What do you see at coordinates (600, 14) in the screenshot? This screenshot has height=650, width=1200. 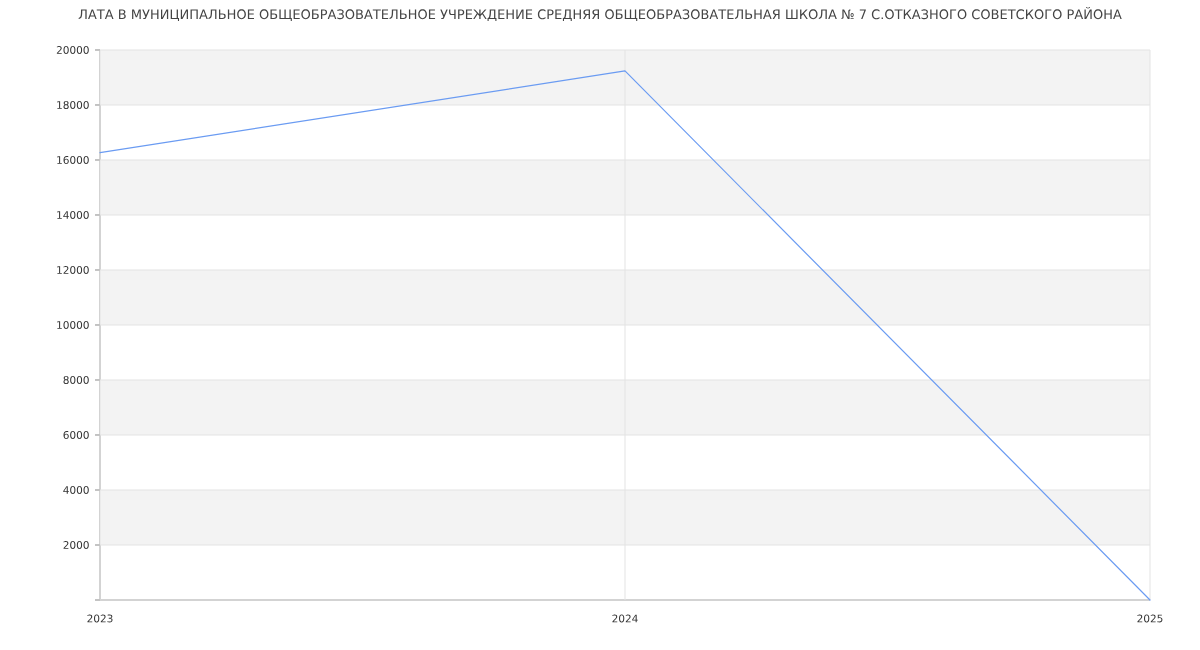 I see `chart-title: ЛАТА В МУНИЦИПАЛЬНОЕ ОБЩЕОБРАЗОВАТЕЛЬНОЕ УЧРЕЖДЕНИЕ СРЕДНЯЯ ОБЩЕОБРАЗОВАТЕЛЬНАЯ ШКОЛА № 7 С.ОТКАЗНОГО СОВЕТСКОГО РАЙОНА` at bounding box center [600, 14].